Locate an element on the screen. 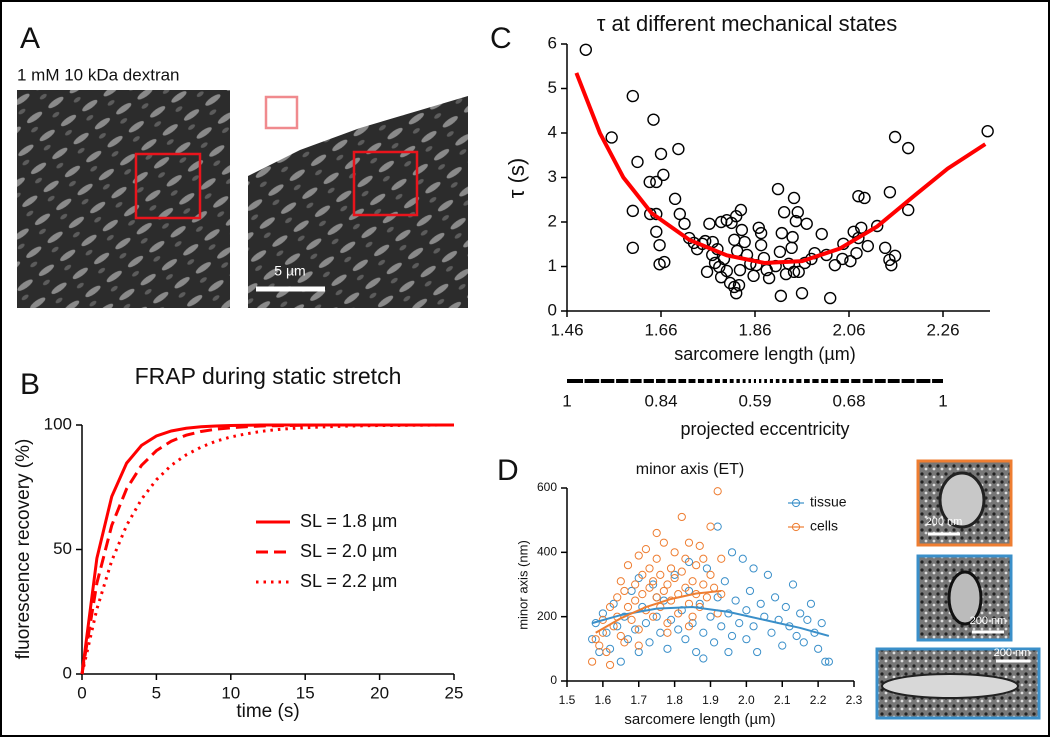  x-axis-label: time (s) is located at coordinates (267, 711).